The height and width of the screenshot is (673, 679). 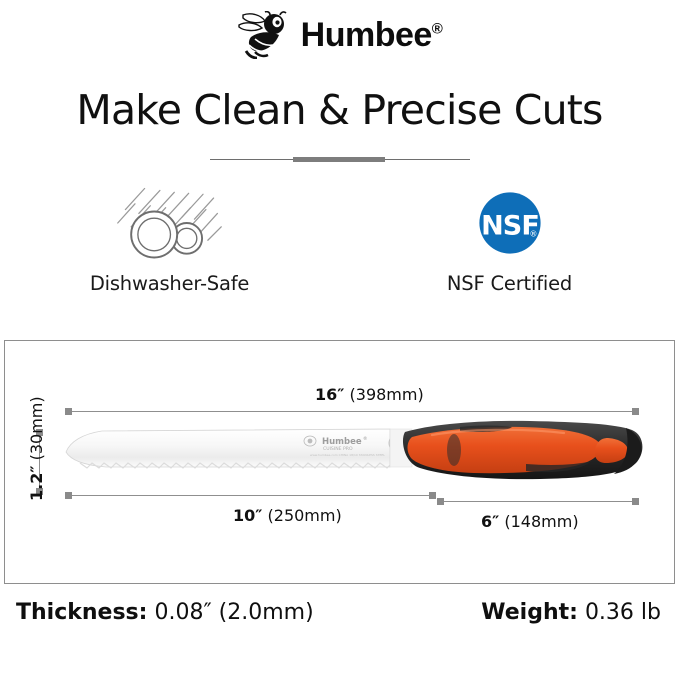 I want to click on feature-nsf-certified: NSF ® NSF Certified, so click(x=510, y=247).